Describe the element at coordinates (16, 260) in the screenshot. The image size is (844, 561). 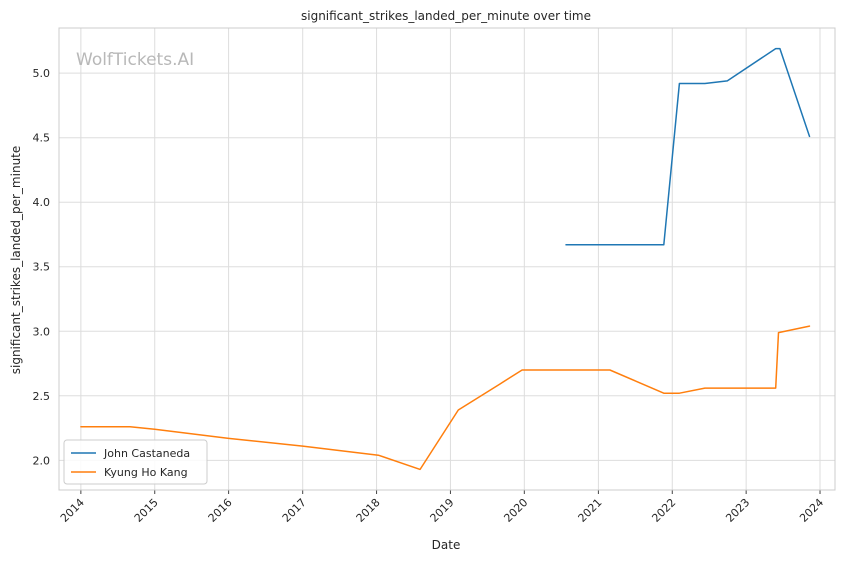
I see `y-axis-title: significant_strikes_landed_per_minute` at that location.